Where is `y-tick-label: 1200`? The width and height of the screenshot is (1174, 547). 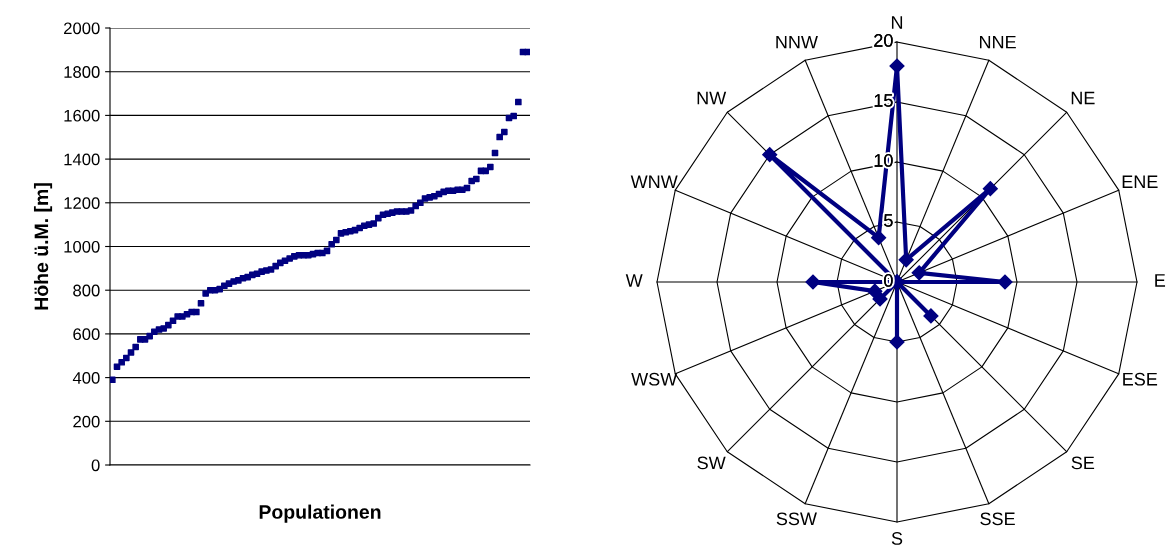
y-tick-label: 1200 is located at coordinates (82, 203).